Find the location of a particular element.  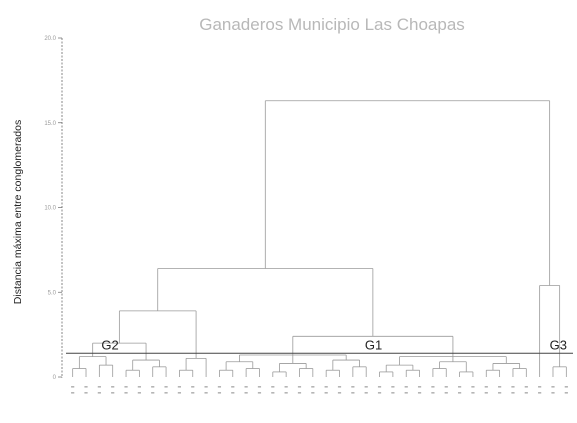

y-tick-label: 15.0 is located at coordinates (50, 124).